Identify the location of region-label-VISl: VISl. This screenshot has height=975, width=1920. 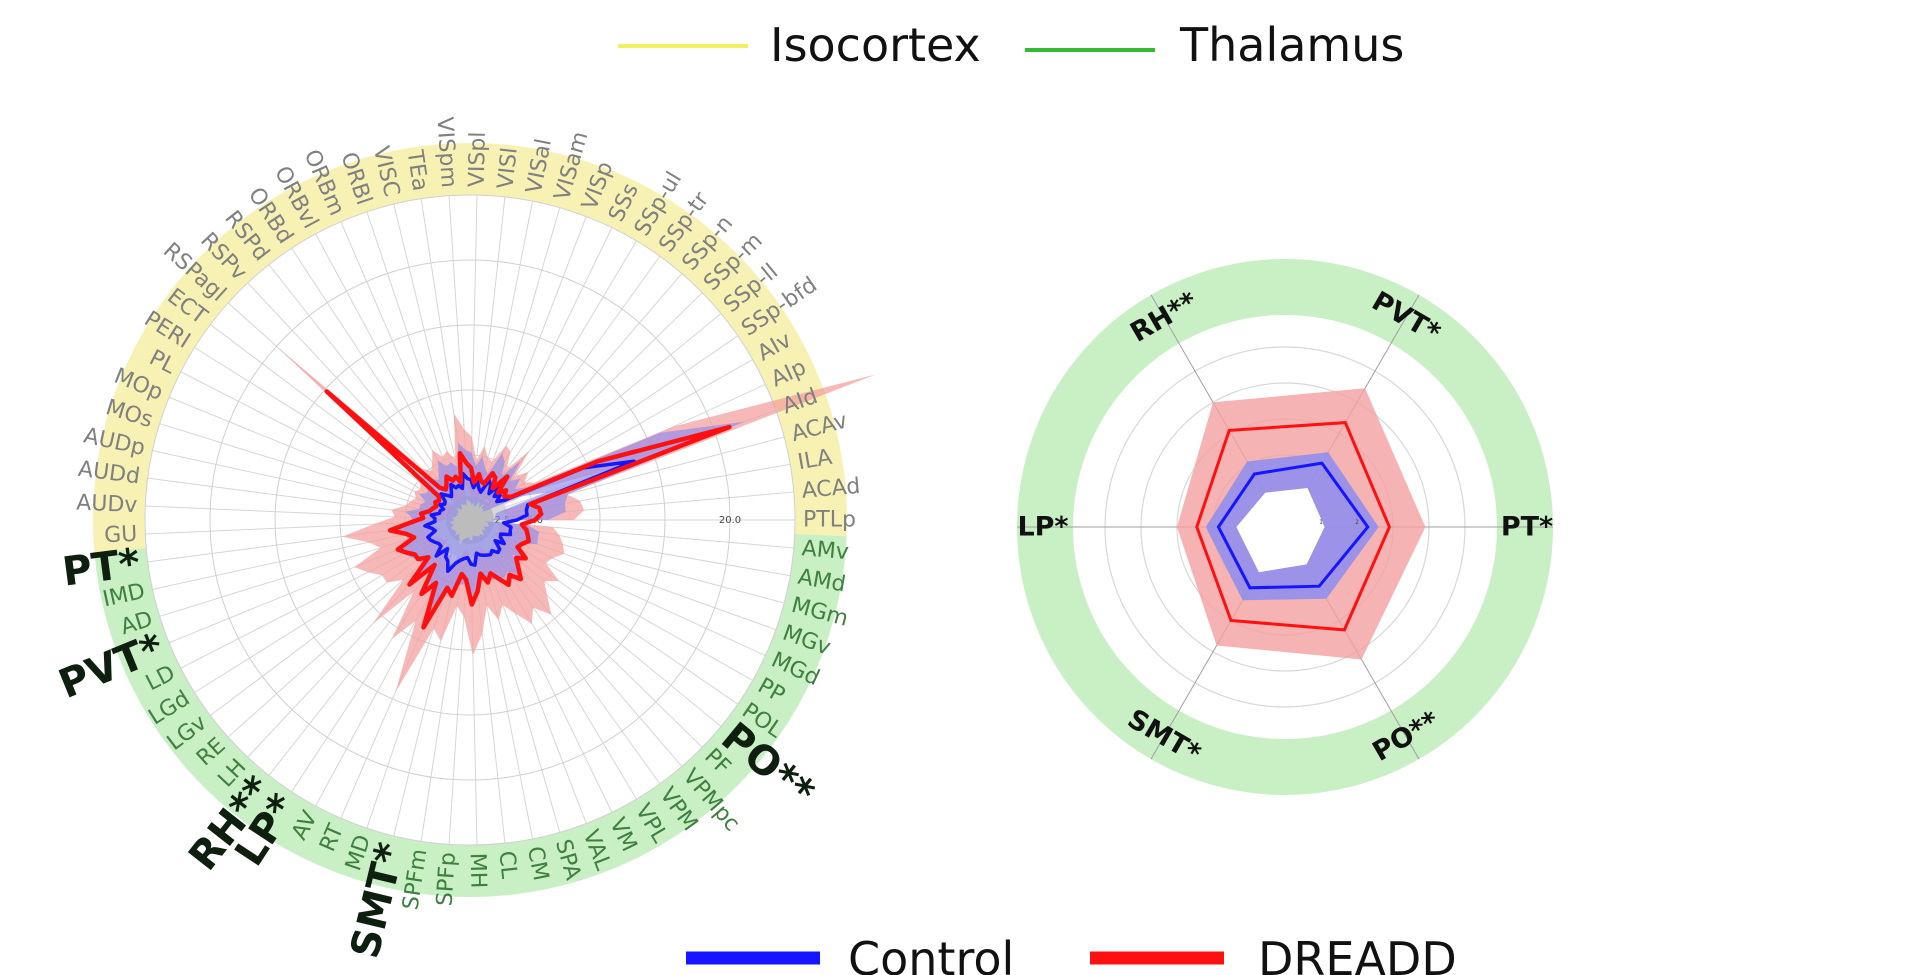
(507, 168).